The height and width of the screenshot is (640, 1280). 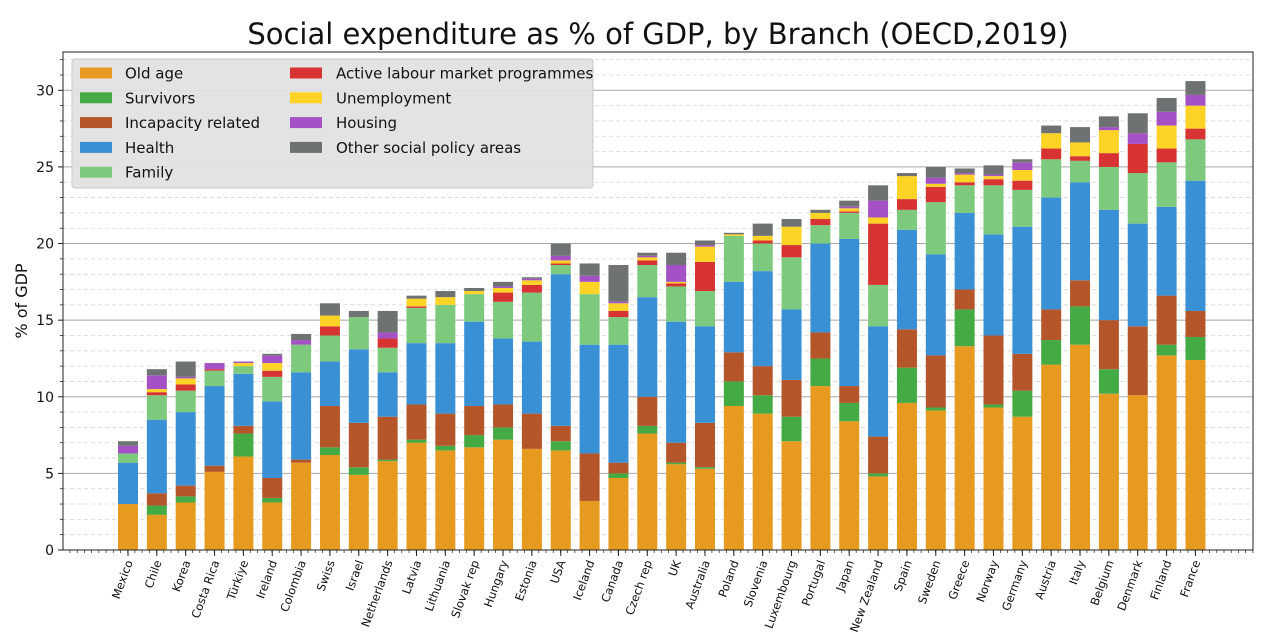 What do you see at coordinates (437, 585) in the screenshot?
I see `x-tick-label: Lithuania` at bounding box center [437, 585].